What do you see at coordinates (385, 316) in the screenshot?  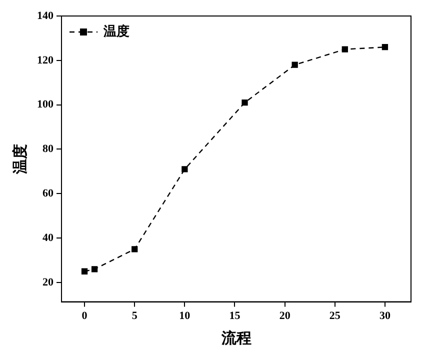 I see `x-tick-label: 30` at bounding box center [385, 316].